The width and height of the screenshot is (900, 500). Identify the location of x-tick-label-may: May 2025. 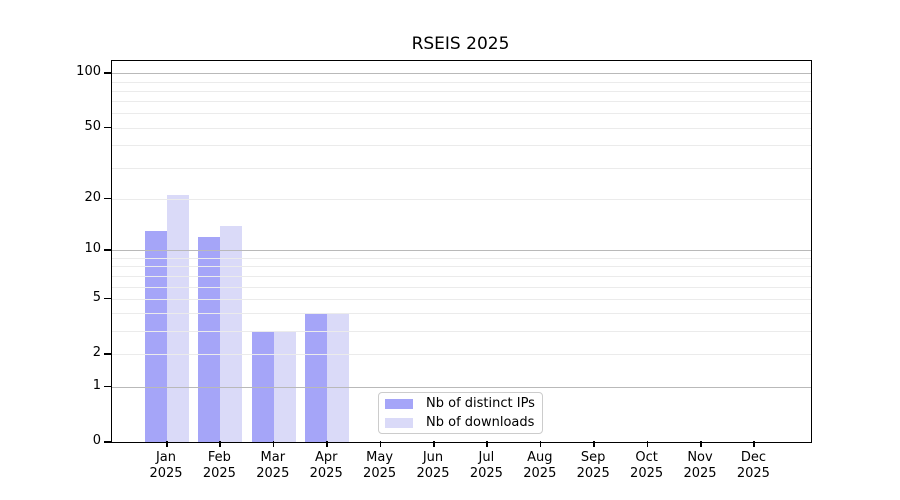
(380, 466).